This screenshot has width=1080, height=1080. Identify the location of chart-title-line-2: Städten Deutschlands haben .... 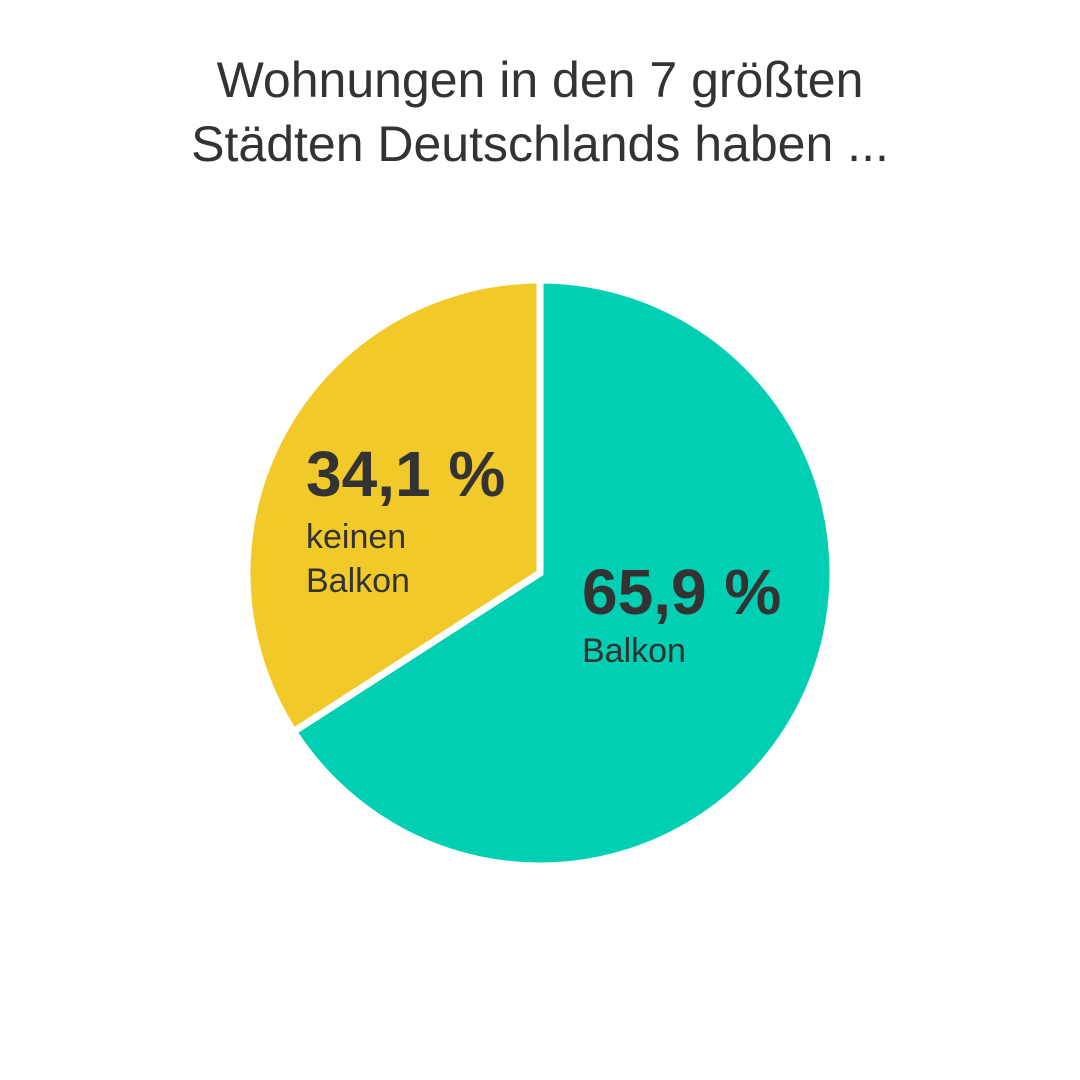
(540, 144).